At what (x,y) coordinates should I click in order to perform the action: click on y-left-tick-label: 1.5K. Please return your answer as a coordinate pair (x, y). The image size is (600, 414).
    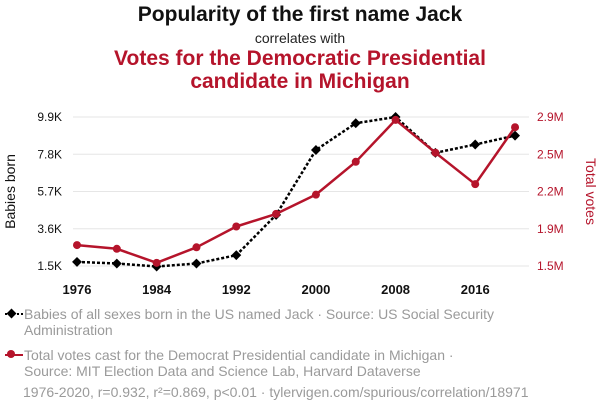
    Looking at the image, I should click on (49, 266).